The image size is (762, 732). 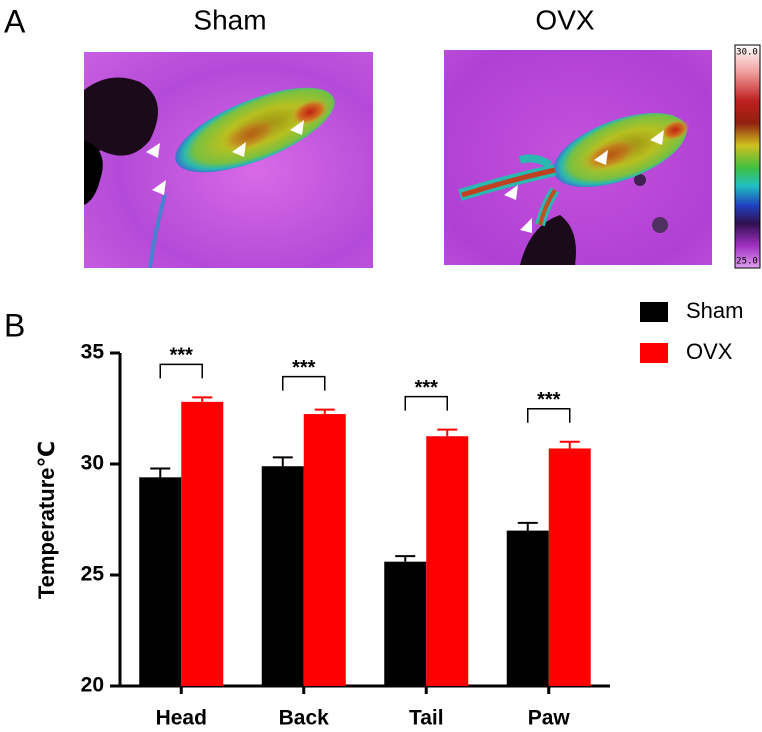 What do you see at coordinates (14, 325) in the screenshot?
I see `panel-label: B` at bounding box center [14, 325].